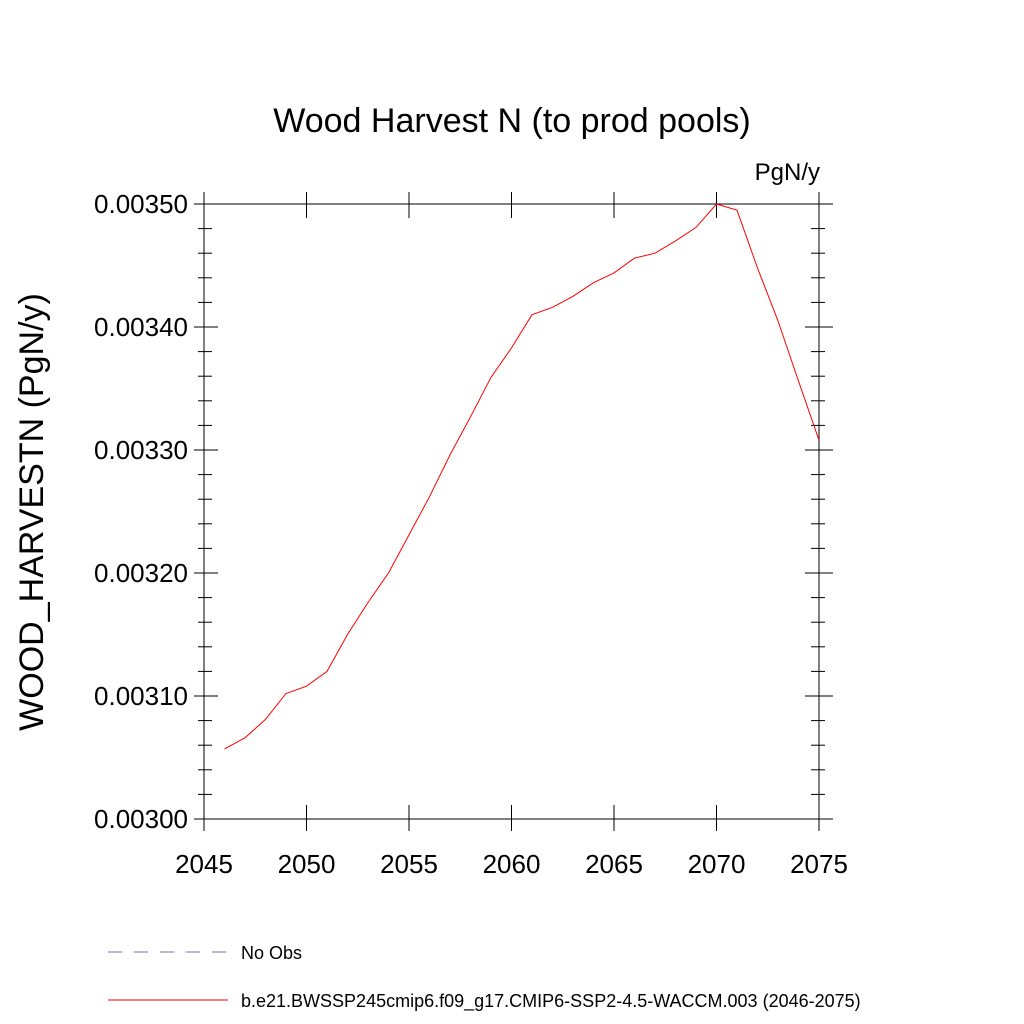  Describe the element at coordinates (409, 864) in the screenshot. I see `x-tick-label: 2055` at that location.